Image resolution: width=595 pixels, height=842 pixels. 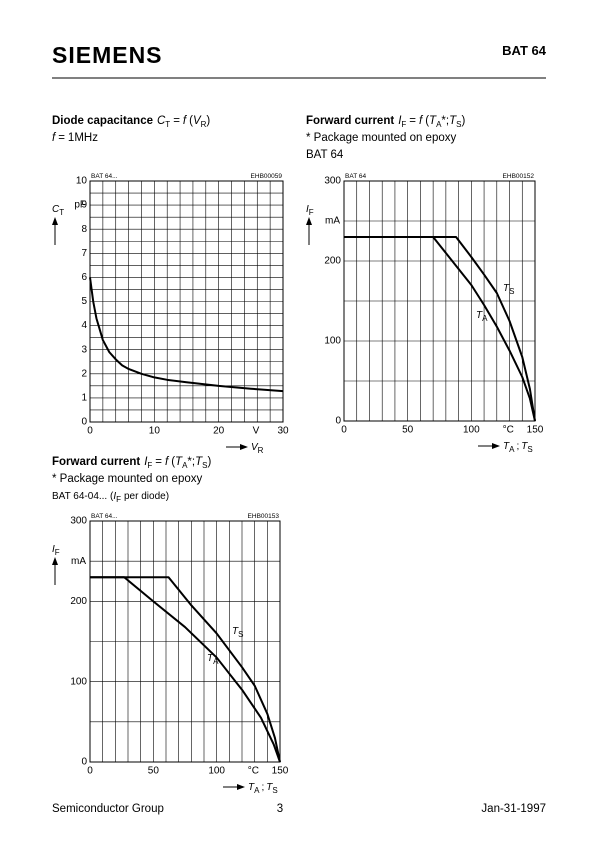 I want to click on label-part: C, so click(x=56, y=209).